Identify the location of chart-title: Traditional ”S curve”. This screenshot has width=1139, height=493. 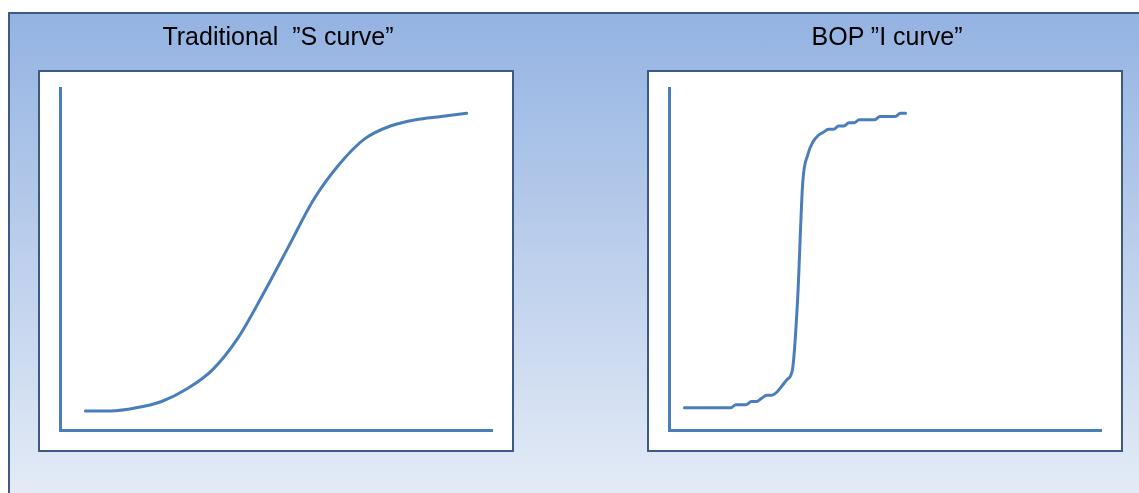
(278, 36).